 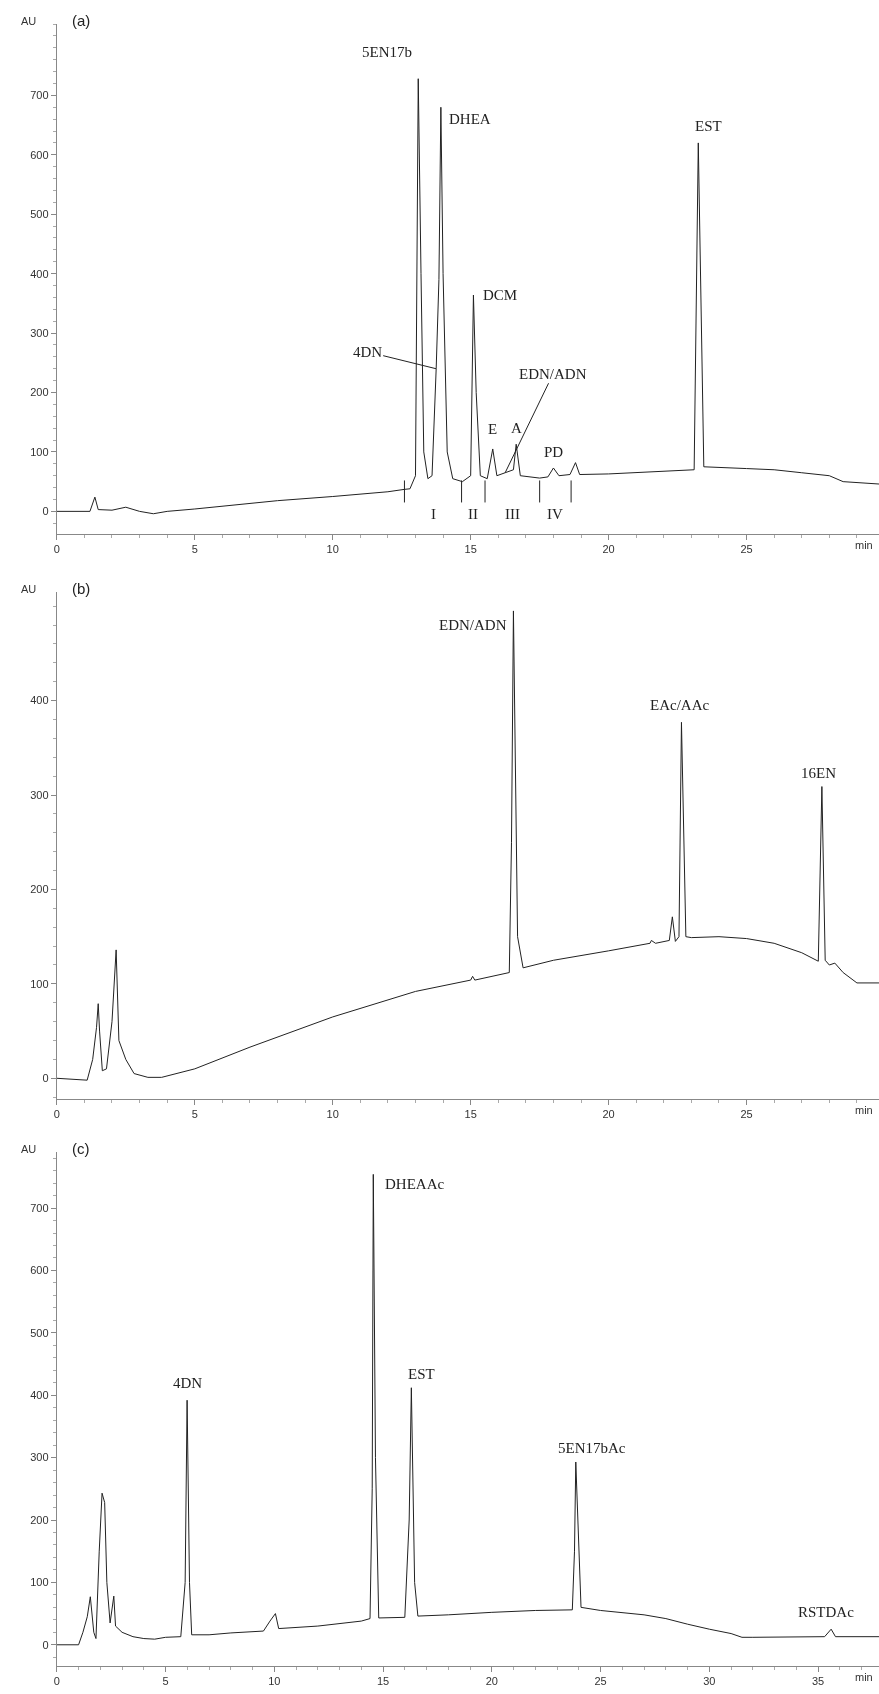 What do you see at coordinates (516, 428) in the screenshot?
I see `annotation: A` at bounding box center [516, 428].